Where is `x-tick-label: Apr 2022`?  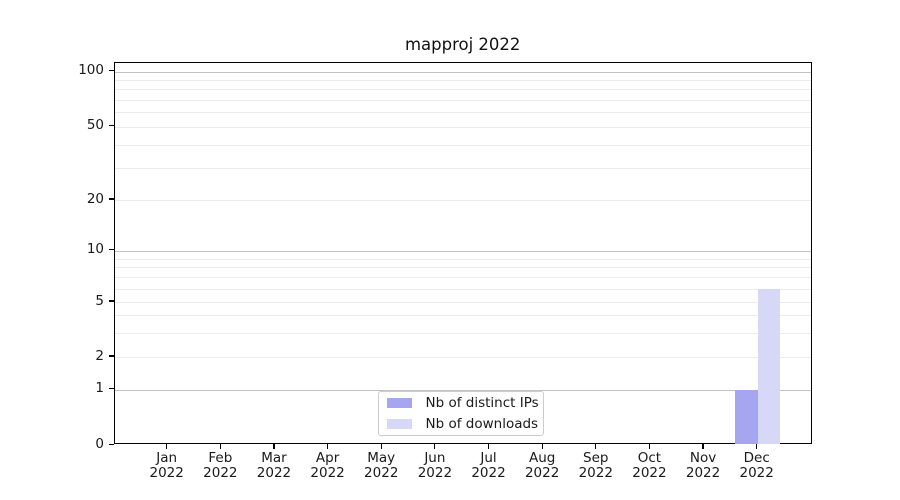
x-tick-label: Apr 2022 is located at coordinates (328, 466).